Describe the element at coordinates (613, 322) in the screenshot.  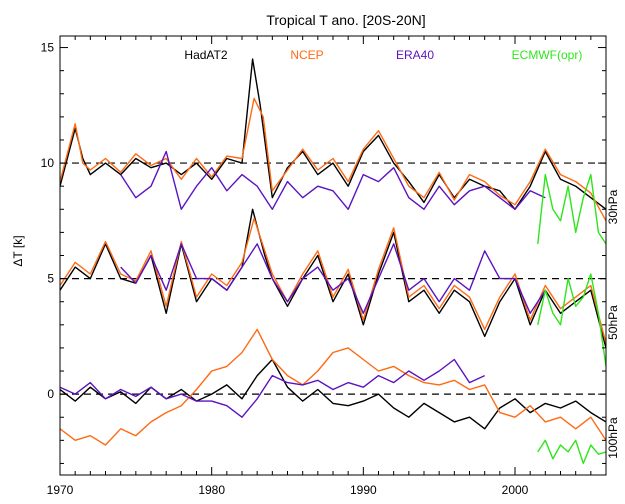
I see `level-label-50hpa: 50hPa` at that location.